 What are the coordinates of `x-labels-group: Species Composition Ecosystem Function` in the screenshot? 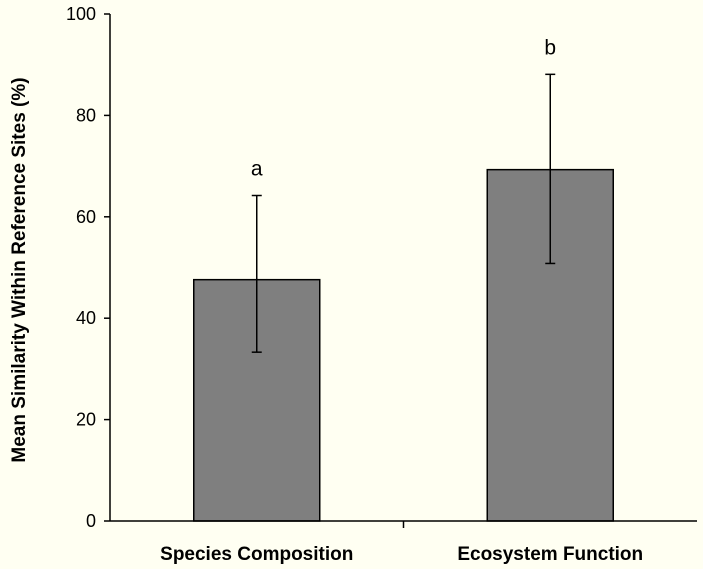 It's located at (401, 554).